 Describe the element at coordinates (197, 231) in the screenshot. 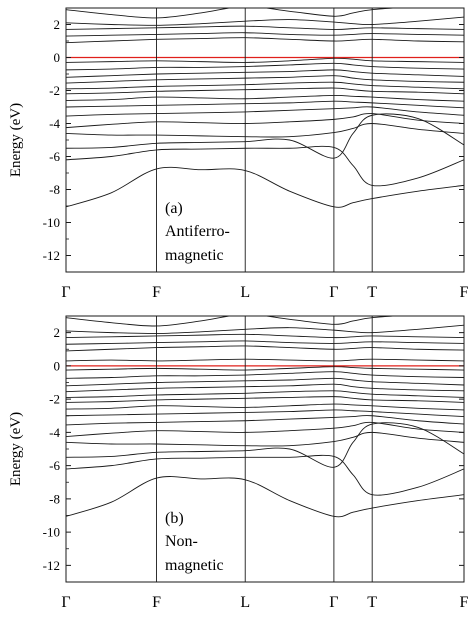

I see `panel-annotation-line-1: Antiferro-` at that location.